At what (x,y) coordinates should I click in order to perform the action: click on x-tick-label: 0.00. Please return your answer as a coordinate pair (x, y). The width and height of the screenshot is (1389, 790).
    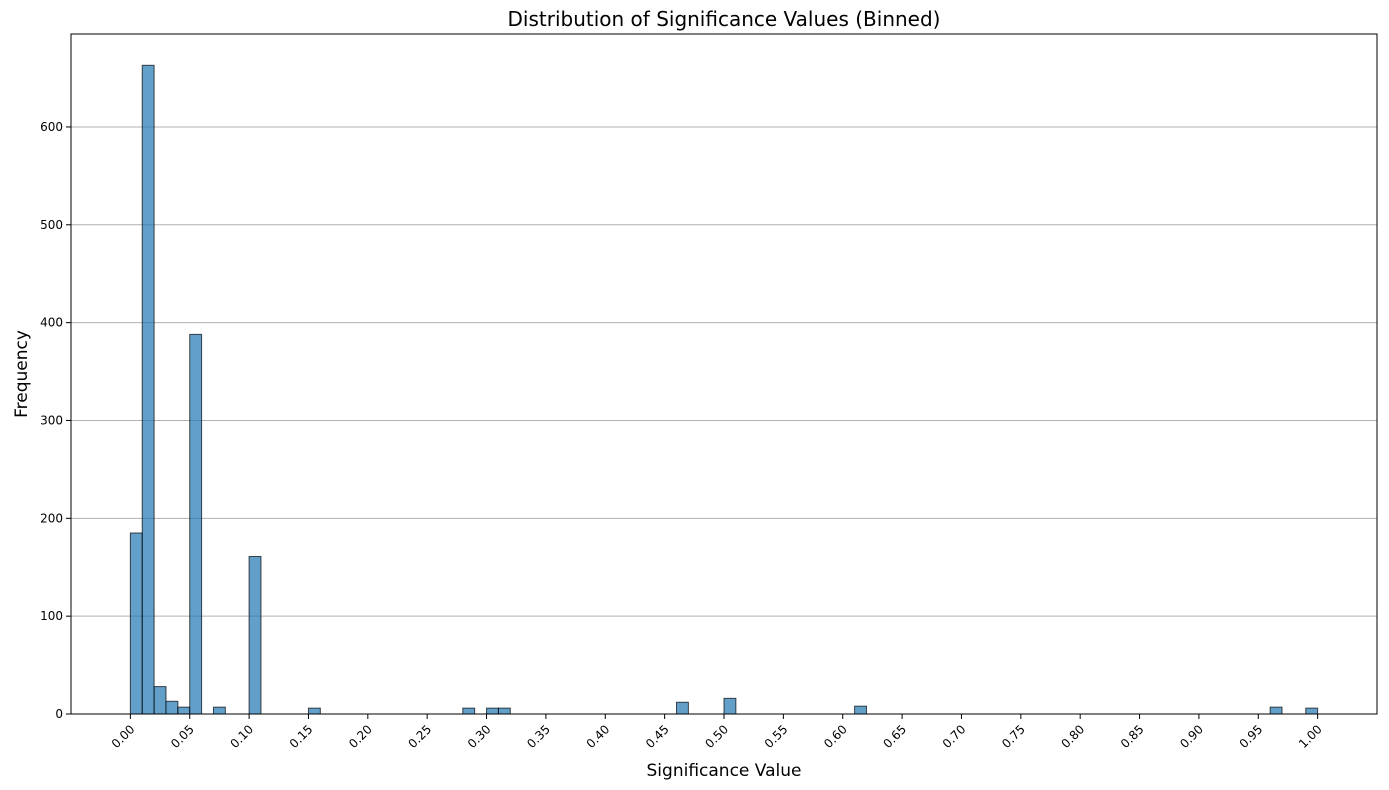
    Looking at the image, I should click on (123, 736).